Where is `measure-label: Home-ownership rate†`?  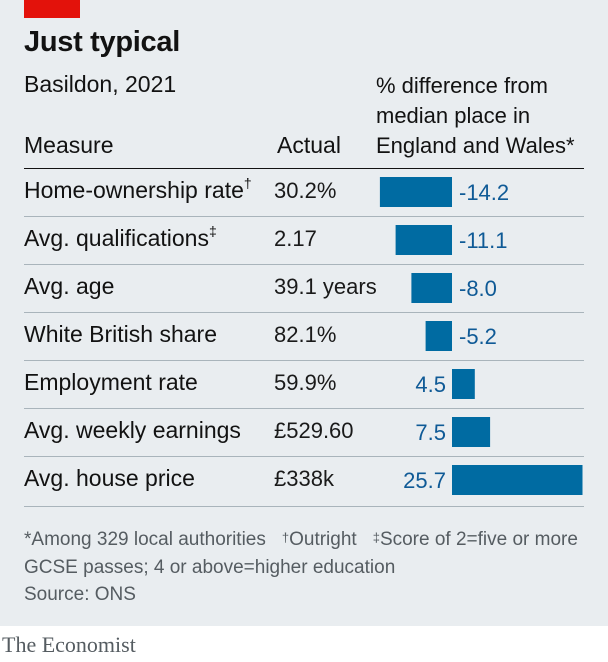 measure-label: Home-ownership rate† is located at coordinates (138, 189).